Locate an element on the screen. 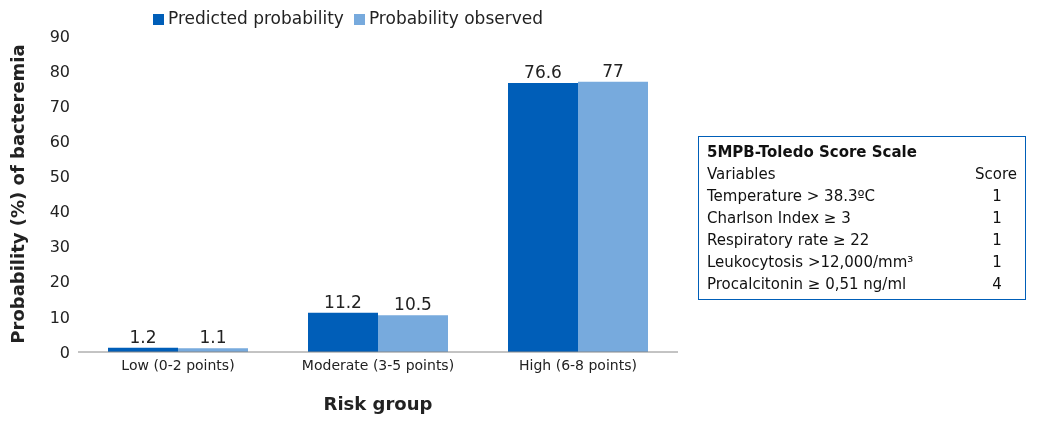 The image size is (1045, 428). x-tick-label: Moderate (3-5 points) is located at coordinates (378, 364).